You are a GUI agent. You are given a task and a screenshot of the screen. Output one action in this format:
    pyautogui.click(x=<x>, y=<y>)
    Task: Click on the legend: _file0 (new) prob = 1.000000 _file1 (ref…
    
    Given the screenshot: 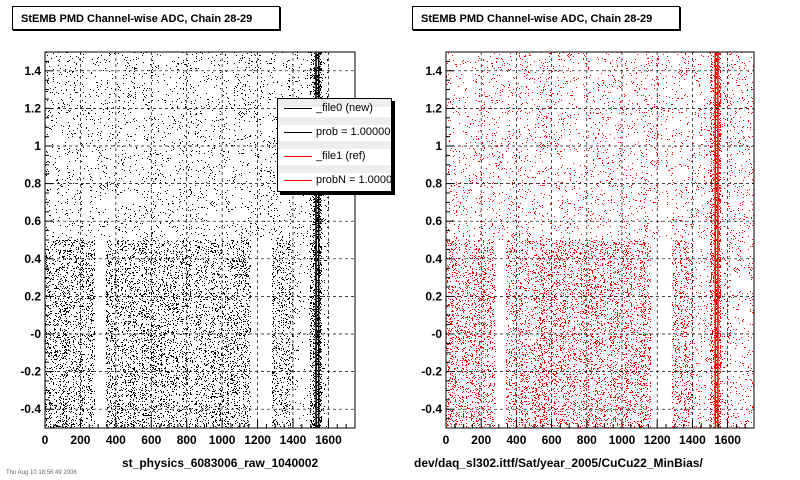 What is the action you would take?
    pyautogui.click(x=334, y=145)
    